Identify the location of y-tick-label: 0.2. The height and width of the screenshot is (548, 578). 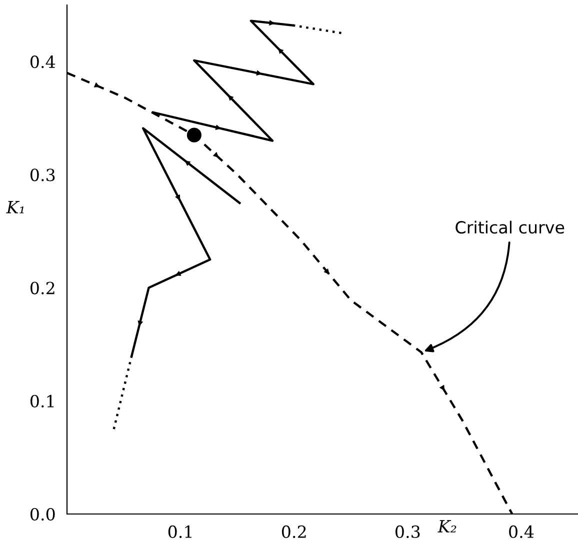
(42, 288).